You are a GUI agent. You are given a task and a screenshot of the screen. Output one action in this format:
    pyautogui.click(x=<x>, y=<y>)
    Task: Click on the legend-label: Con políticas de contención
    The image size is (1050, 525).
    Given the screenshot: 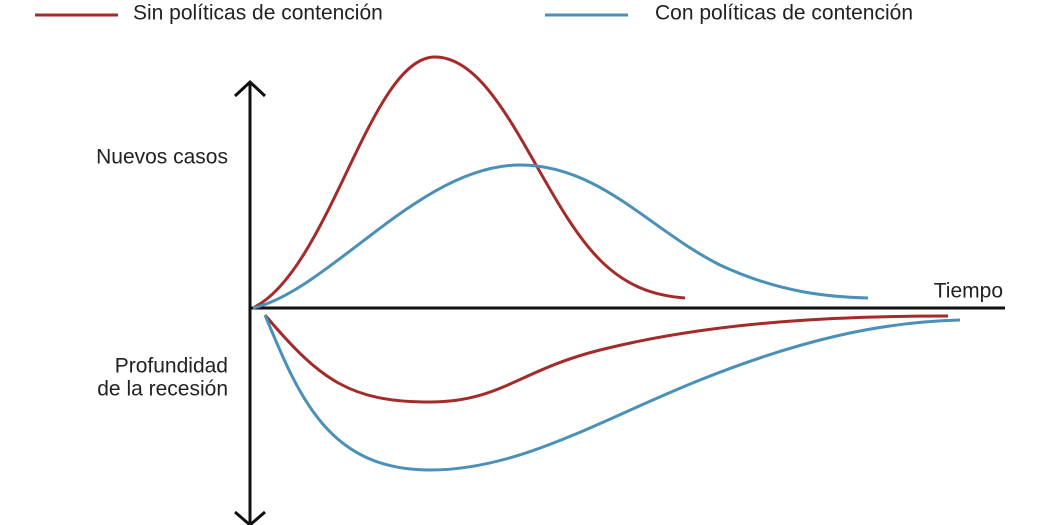 What is the action you would take?
    pyautogui.click(x=784, y=13)
    